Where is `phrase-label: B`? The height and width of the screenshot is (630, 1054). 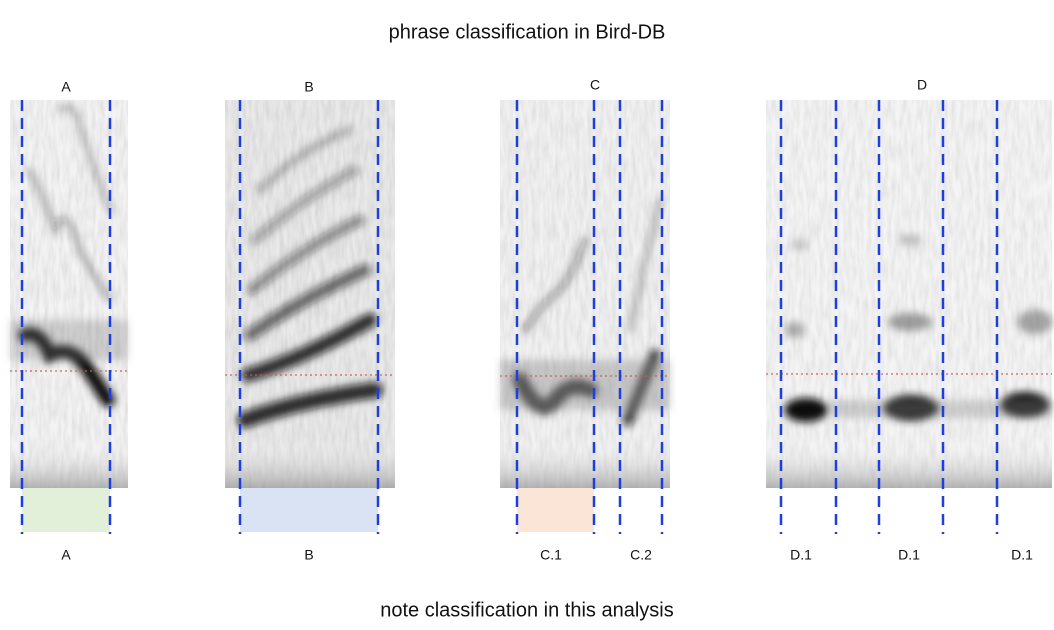
phrase-label: B is located at coordinates (308, 87).